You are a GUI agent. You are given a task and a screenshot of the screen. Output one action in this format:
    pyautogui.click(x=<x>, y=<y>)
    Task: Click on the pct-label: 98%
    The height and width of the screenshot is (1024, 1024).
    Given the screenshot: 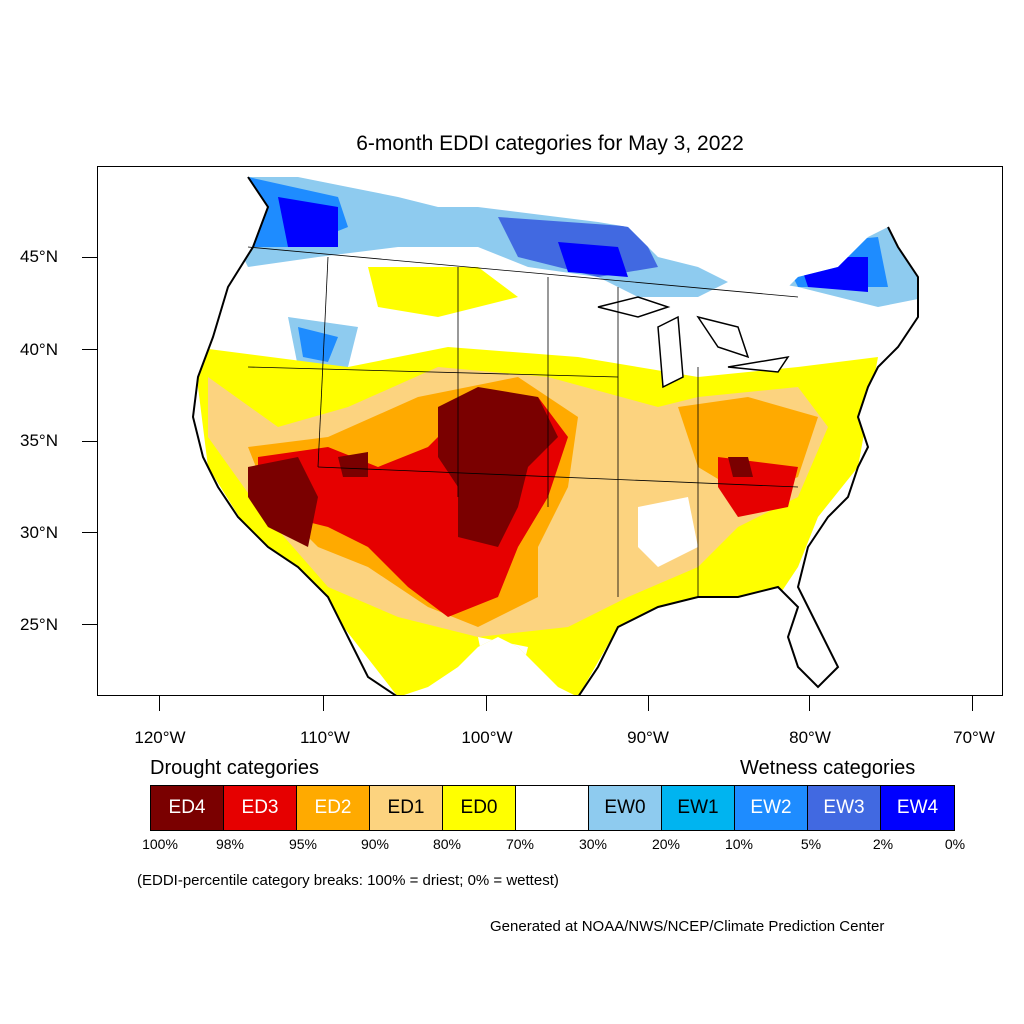 What is the action you would take?
    pyautogui.click(x=230, y=844)
    